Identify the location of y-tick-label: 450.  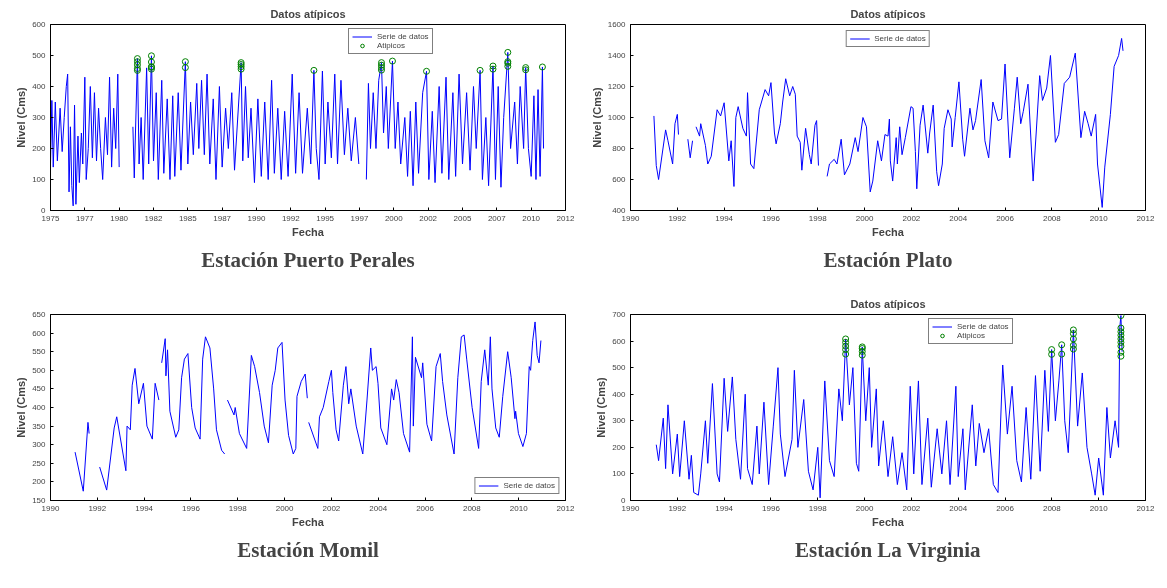
(39, 389).